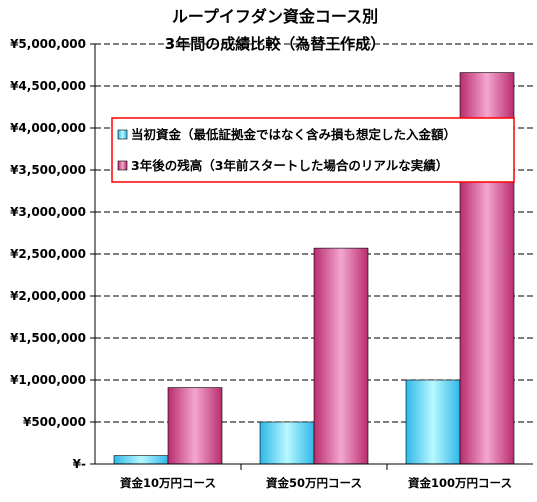 The image size is (537, 502). Describe the element at coordinates (460, 483) in the screenshot. I see `x-tick-label: 資金100万円コース` at that location.